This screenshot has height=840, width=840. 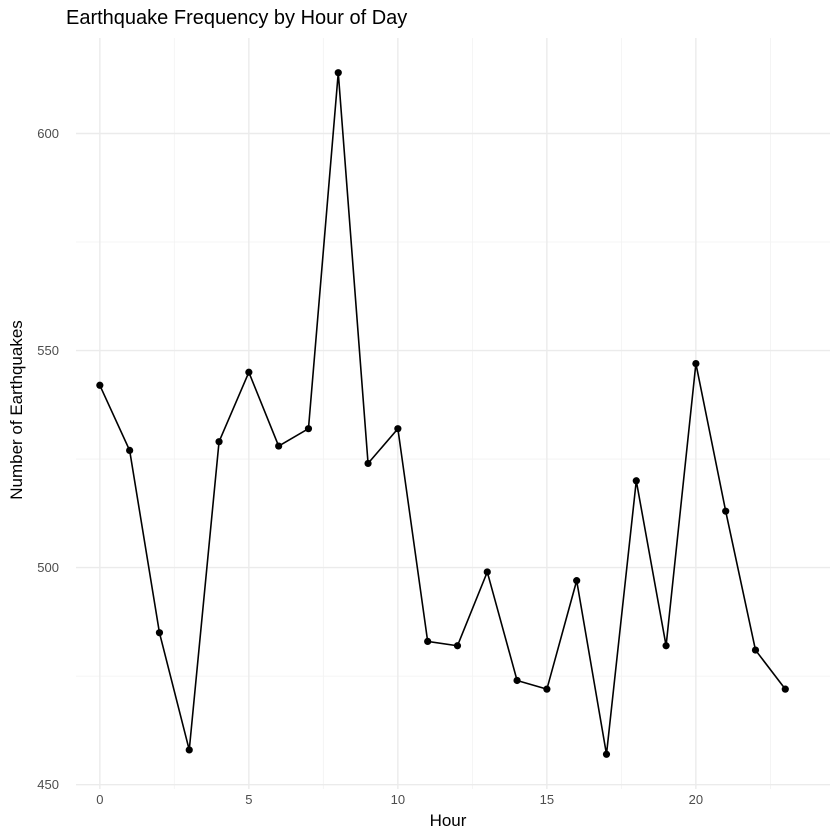 I want to click on y-tick-label: 500, so click(x=48, y=567).